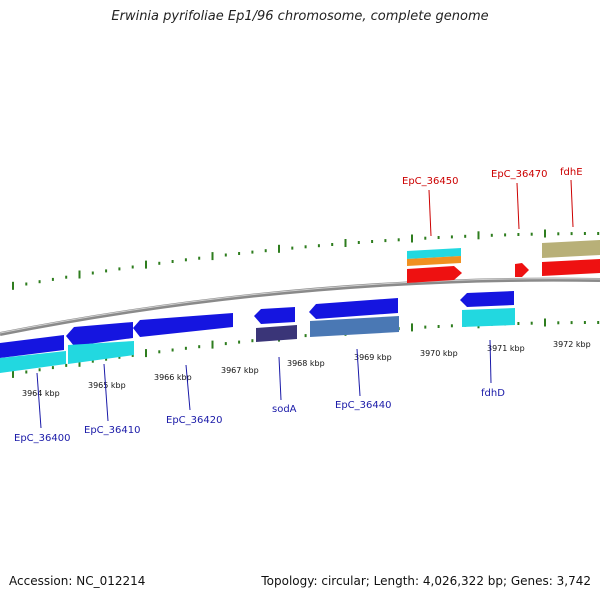 The height and width of the screenshot is (600, 600). What do you see at coordinates (284, 409) in the screenshot?
I see `gene-label-sodA: sodA` at bounding box center [284, 409].